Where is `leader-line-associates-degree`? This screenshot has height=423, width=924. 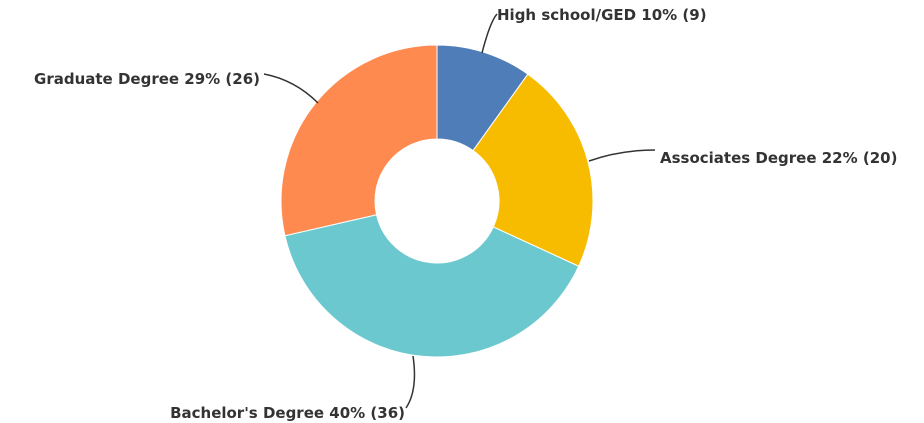
leader-line-associates-degree is located at coordinates (622, 155).